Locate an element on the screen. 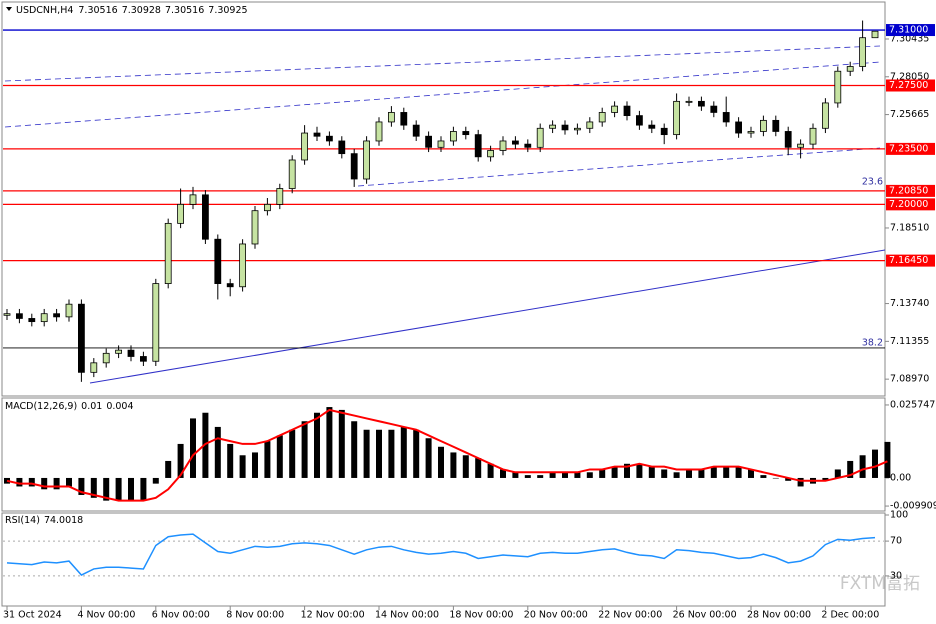 The height and width of the screenshot is (624, 936). rsi-title: RSI(14) is located at coordinates (22, 520).